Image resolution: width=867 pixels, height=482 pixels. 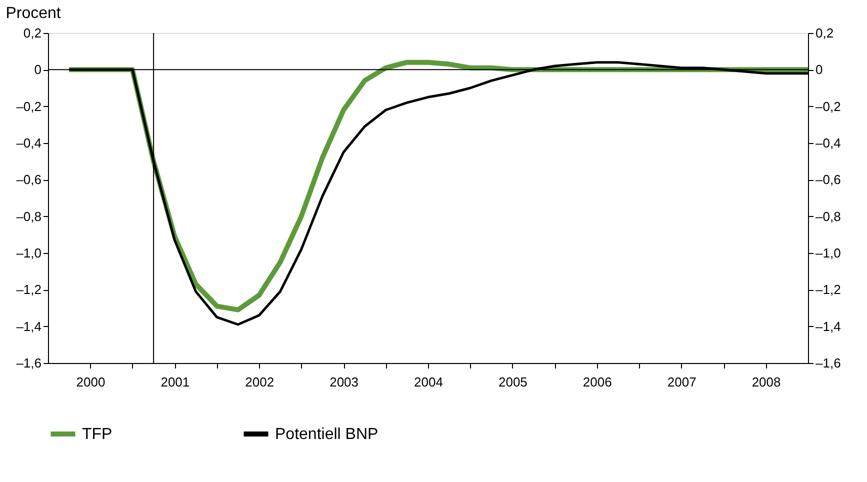 I want to click on x-tick-label: 2005, so click(x=513, y=382).